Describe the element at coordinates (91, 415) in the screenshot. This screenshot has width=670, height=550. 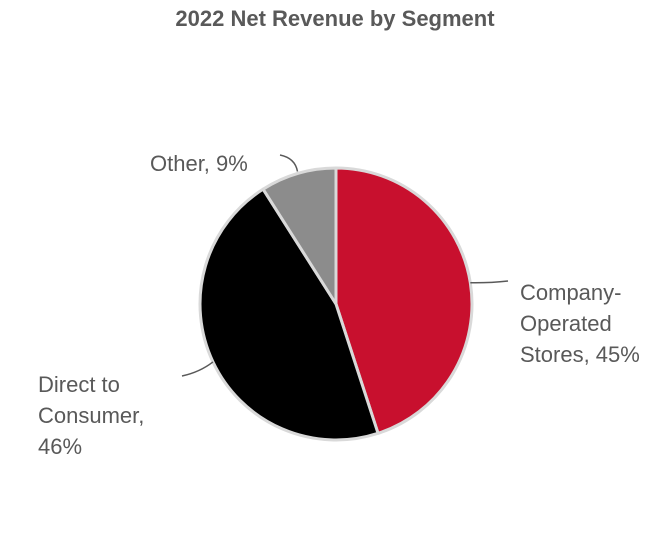
I see `slice-label-line: Consumer,` at that location.